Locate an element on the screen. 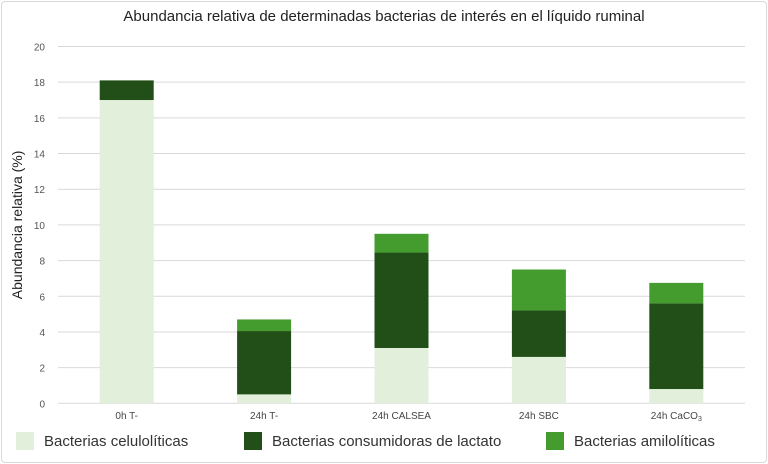 The height and width of the screenshot is (464, 768). legend-item-lactato: Bacterias consumidoras de lactato is located at coordinates (372, 441).